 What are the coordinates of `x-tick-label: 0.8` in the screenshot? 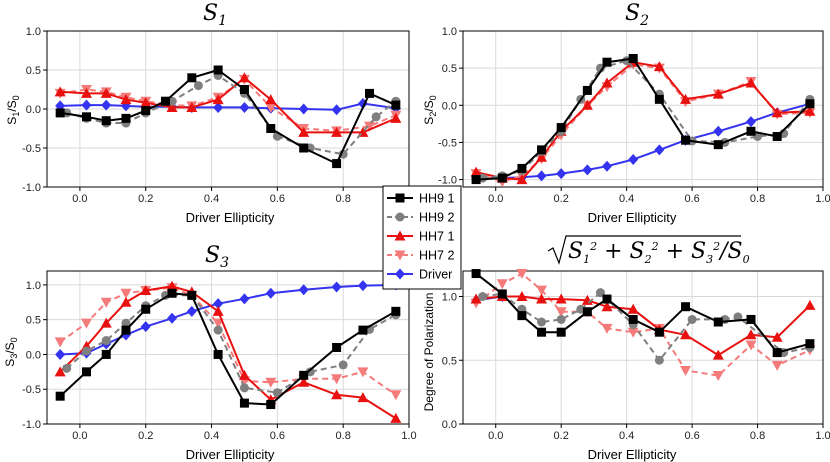 It's located at (757, 199).